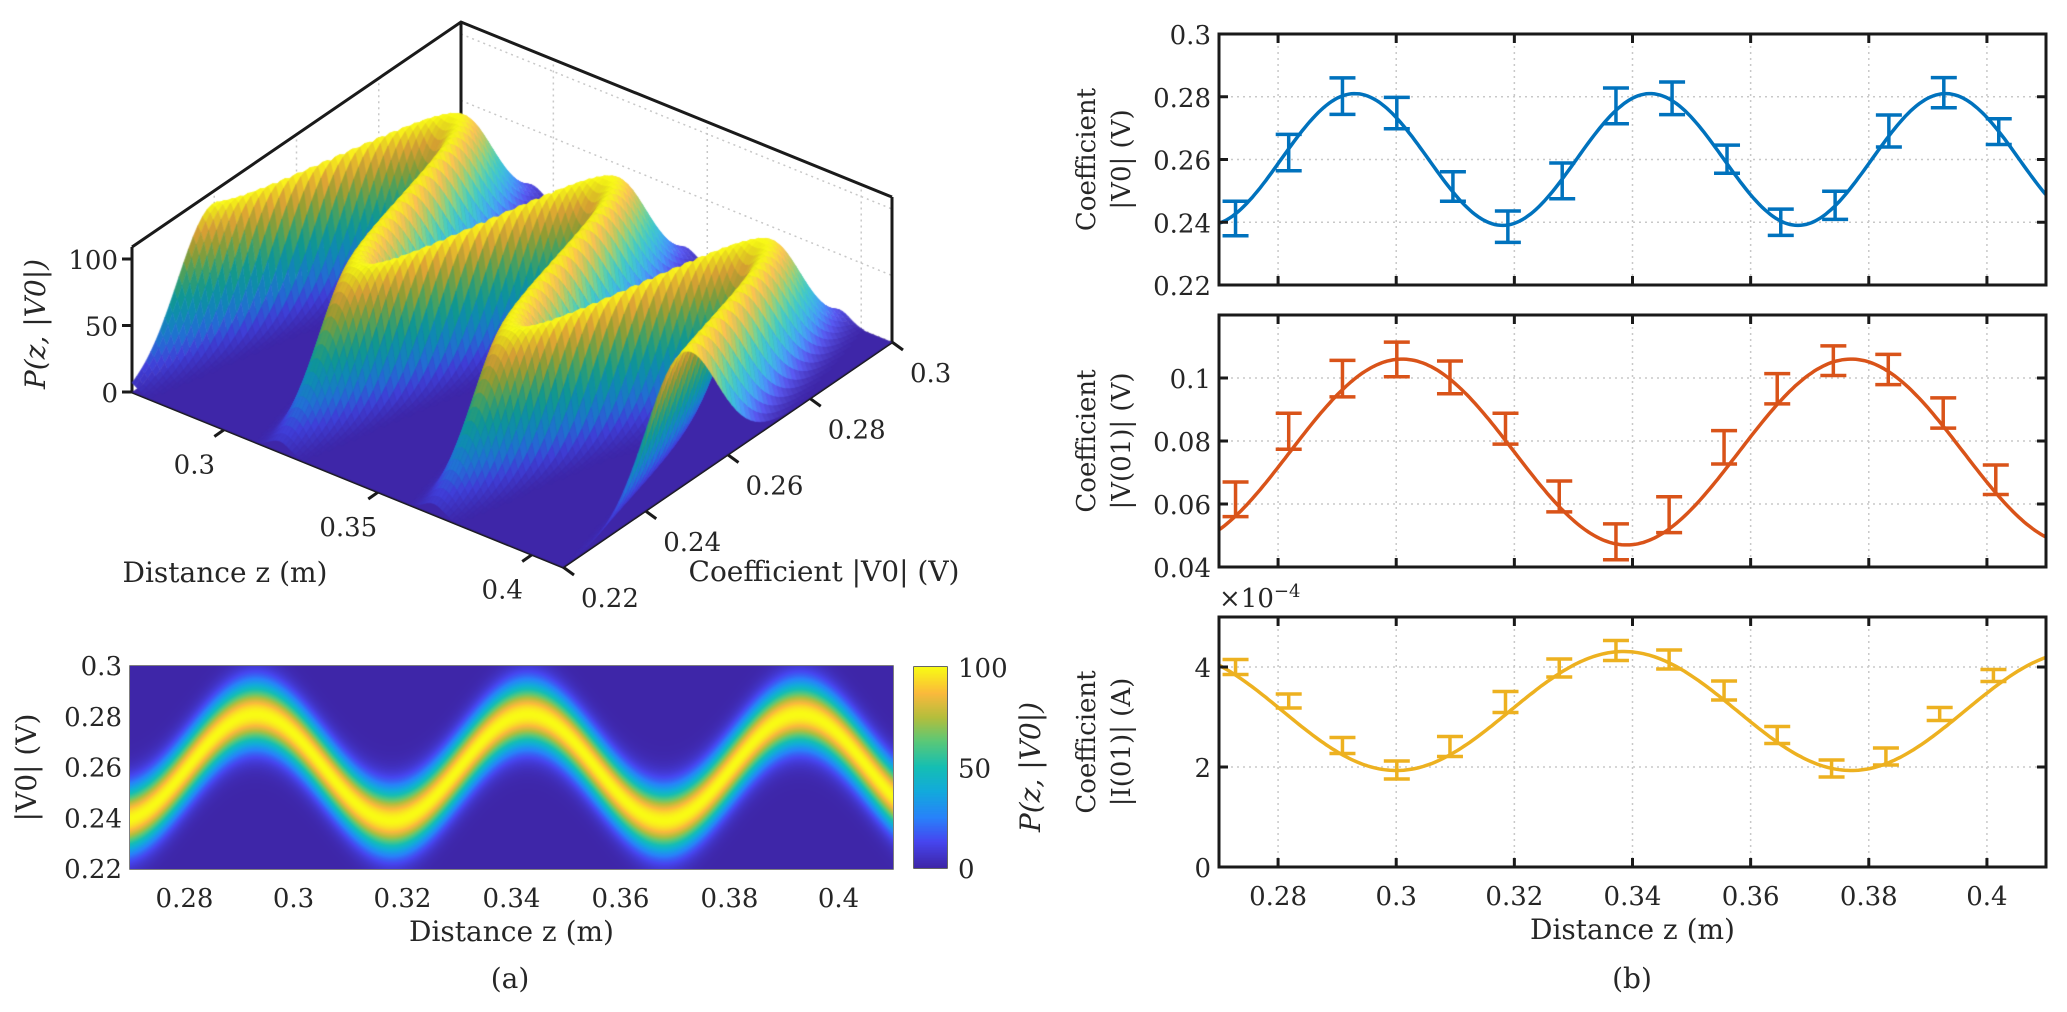 The width and height of the screenshot is (2067, 1012). What do you see at coordinates (511, 767) in the screenshot?
I see `heatmap-image` at bounding box center [511, 767].